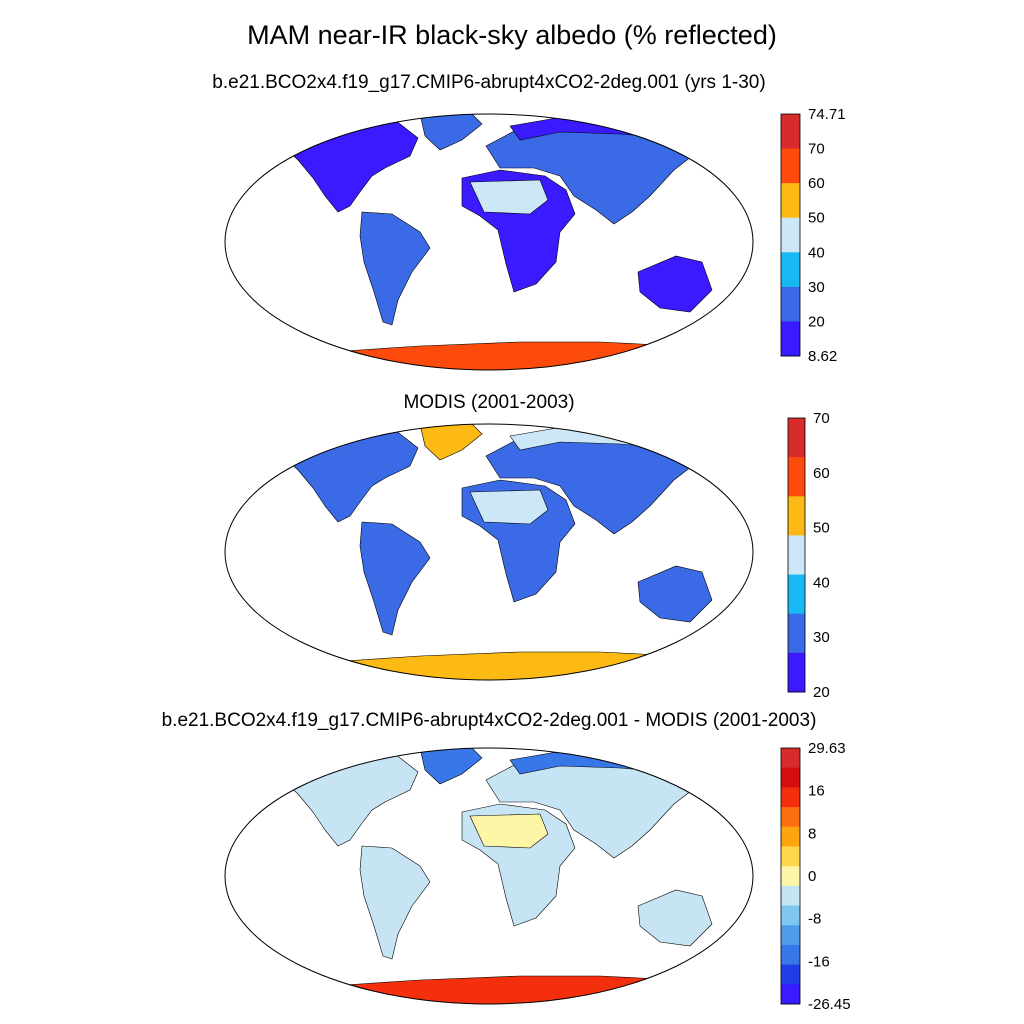 This screenshot has height=1024, width=1024. Describe the element at coordinates (814, 919) in the screenshot. I see `colorbar-tick-label: -8` at that location.